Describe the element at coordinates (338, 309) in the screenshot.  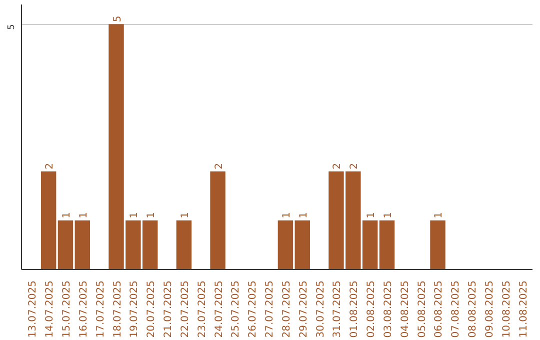
I see `x-tick-label: 31.07.2025` at that location.